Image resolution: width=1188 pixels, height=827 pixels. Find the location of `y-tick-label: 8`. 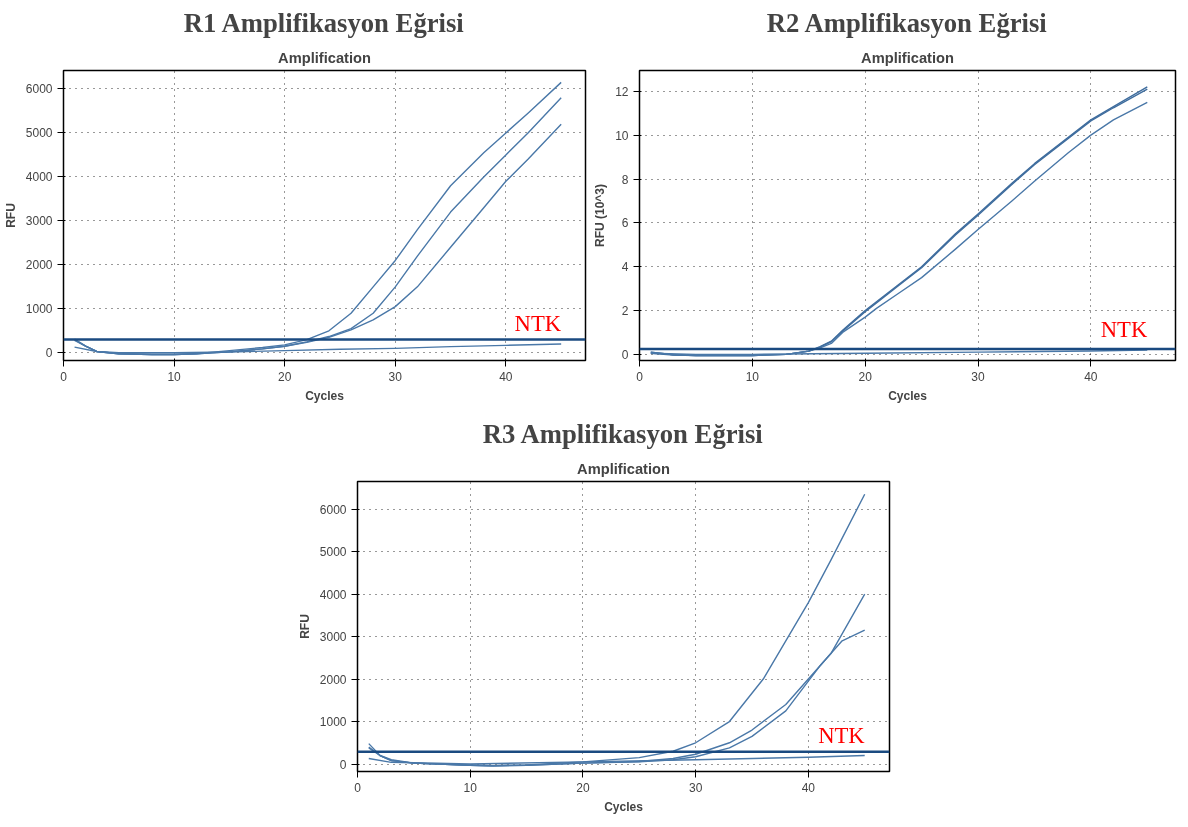

y-tick-label: 8 is located at coordinates (625, 179).